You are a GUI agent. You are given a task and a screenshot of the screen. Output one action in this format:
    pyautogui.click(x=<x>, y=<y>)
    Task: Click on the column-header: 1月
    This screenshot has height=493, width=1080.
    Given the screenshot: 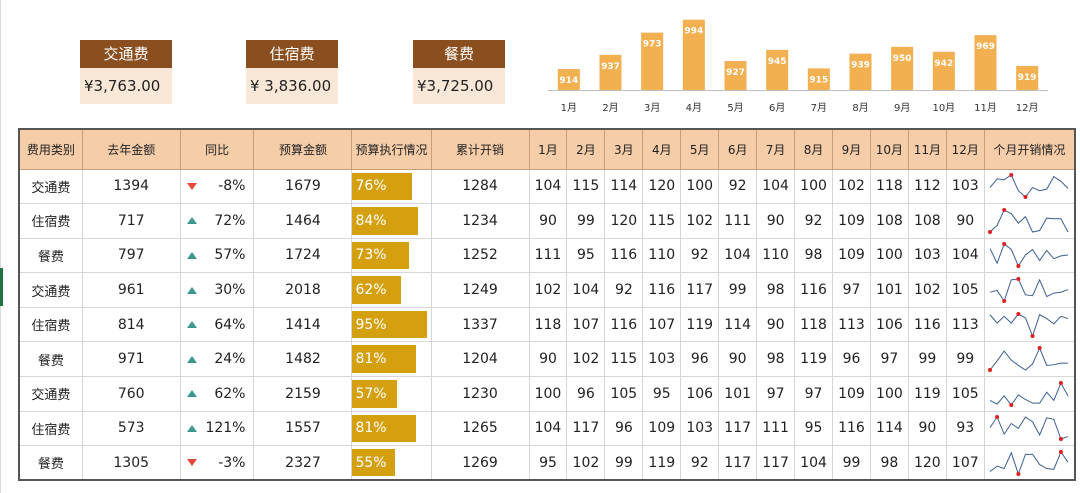 What is the action you would take?
    pyautogui.click(x=548, y=149)
    